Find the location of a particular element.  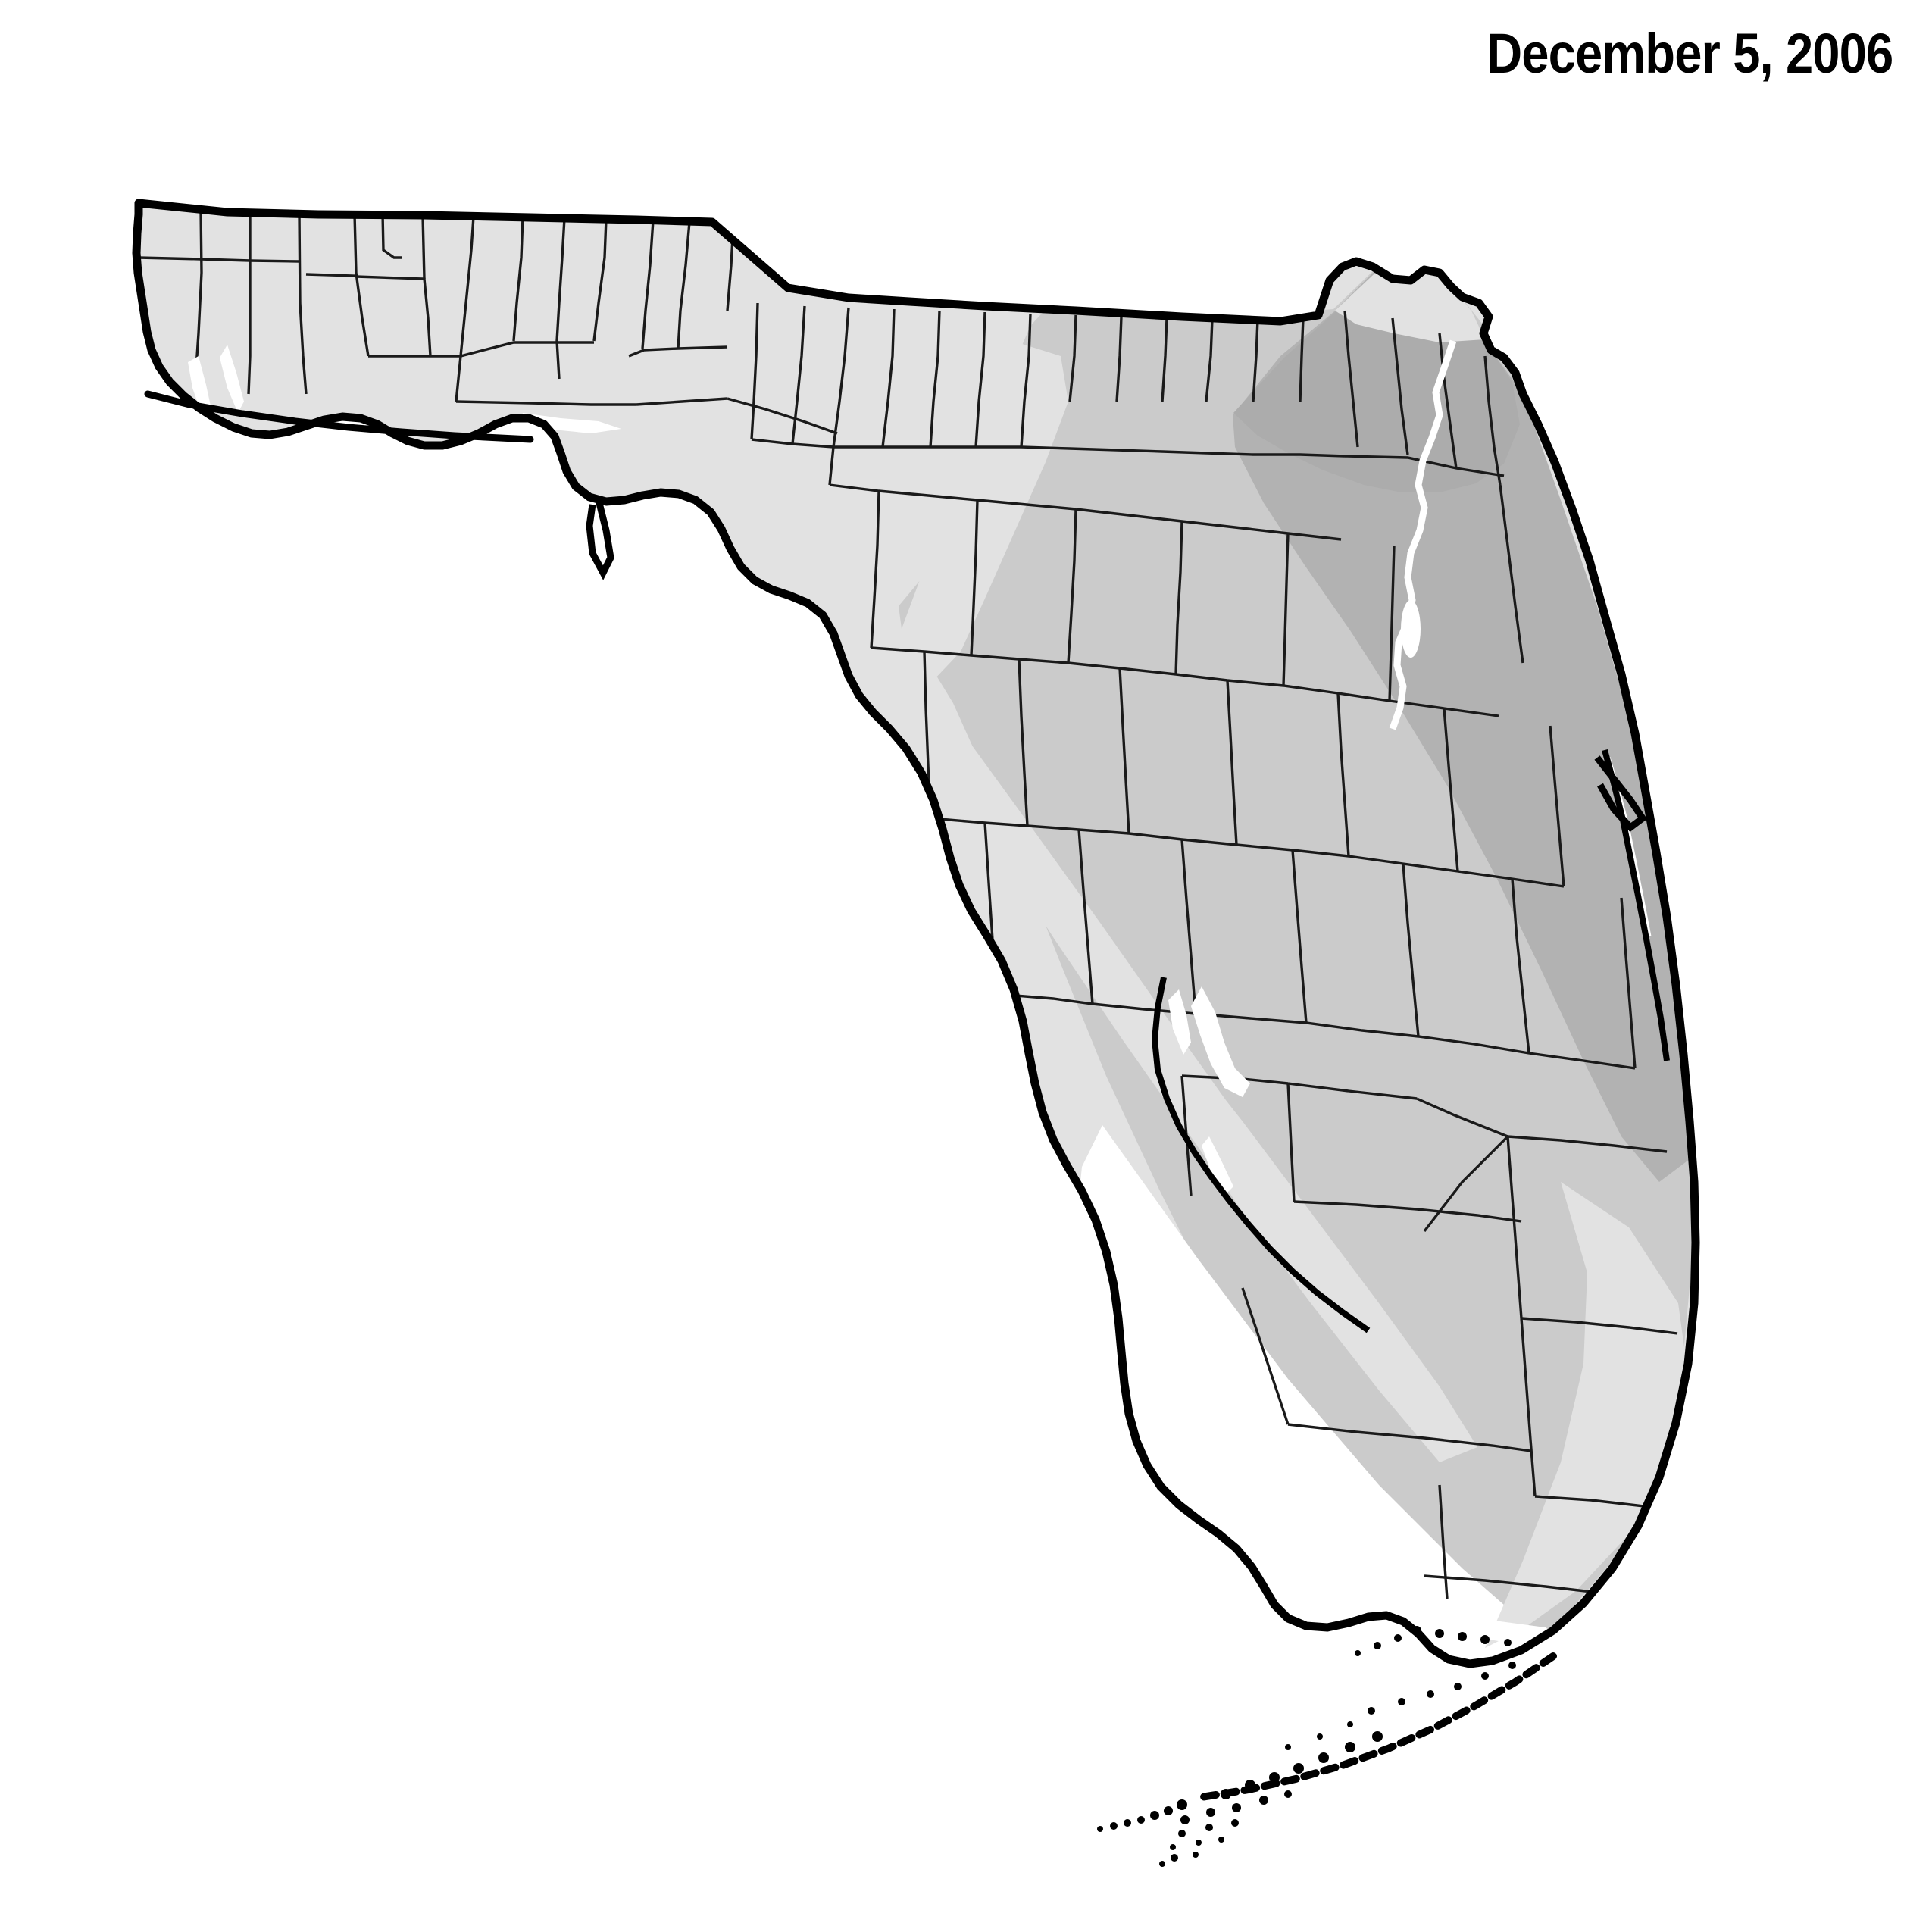

everglades-coast-islets is located at coordinates (1433, 1641).